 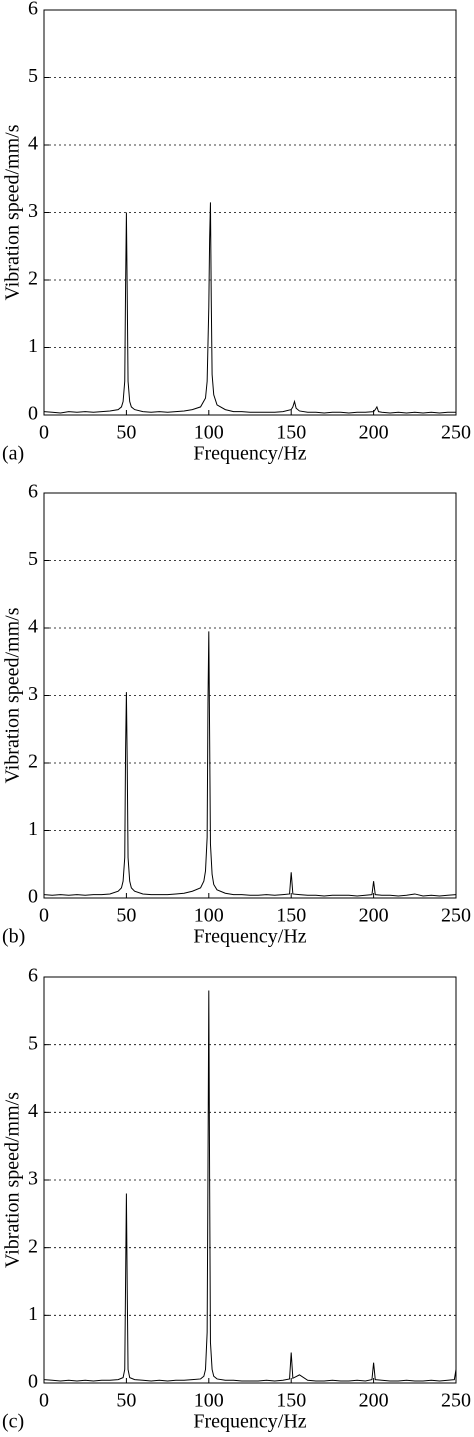 I want to click on panel-label: (a), so click(x=13, y=454).